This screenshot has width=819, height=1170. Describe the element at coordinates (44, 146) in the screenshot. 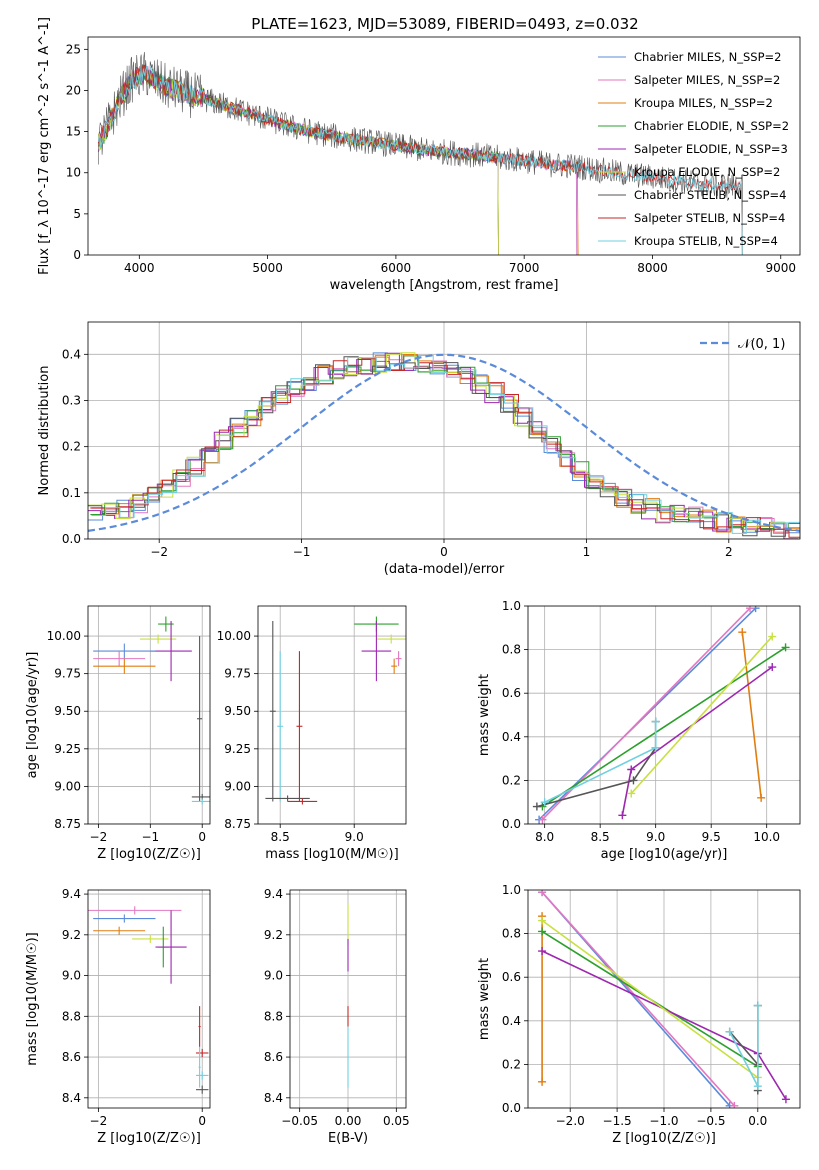

I see `y-axis-label: Flux [f_λ 10^-17 erg cm^-2 s^-1 A^-1]` at that location.